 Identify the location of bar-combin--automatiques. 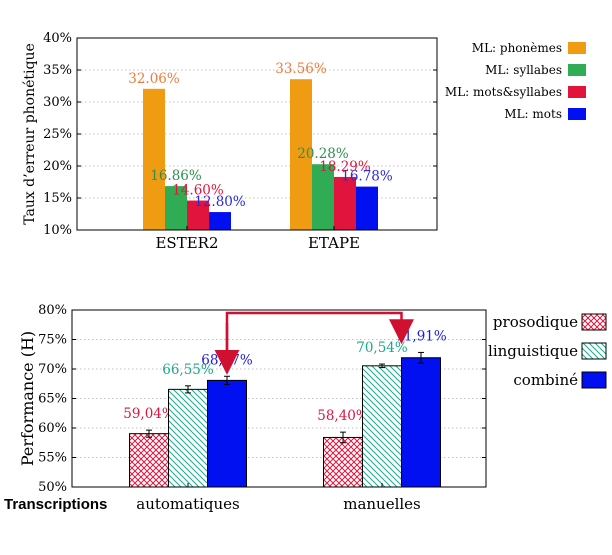
(227, 433).